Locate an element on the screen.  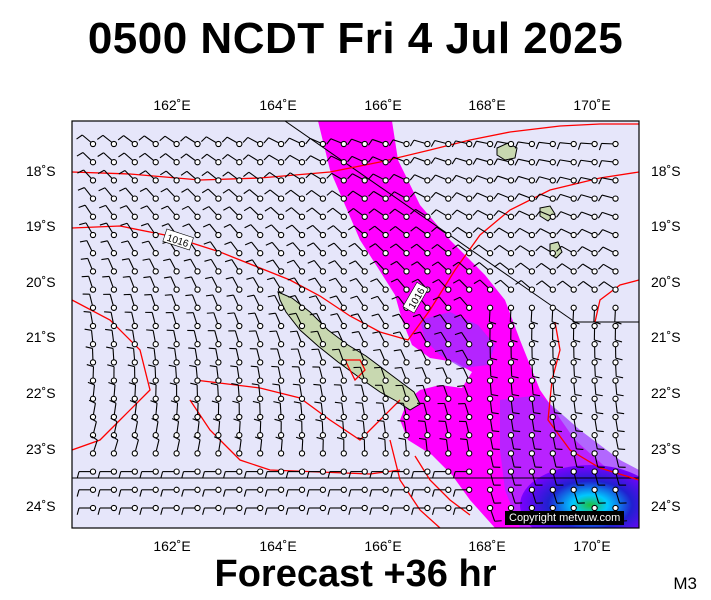
lat-label-left-20: 20˚S is located at coordinates (41, 282).